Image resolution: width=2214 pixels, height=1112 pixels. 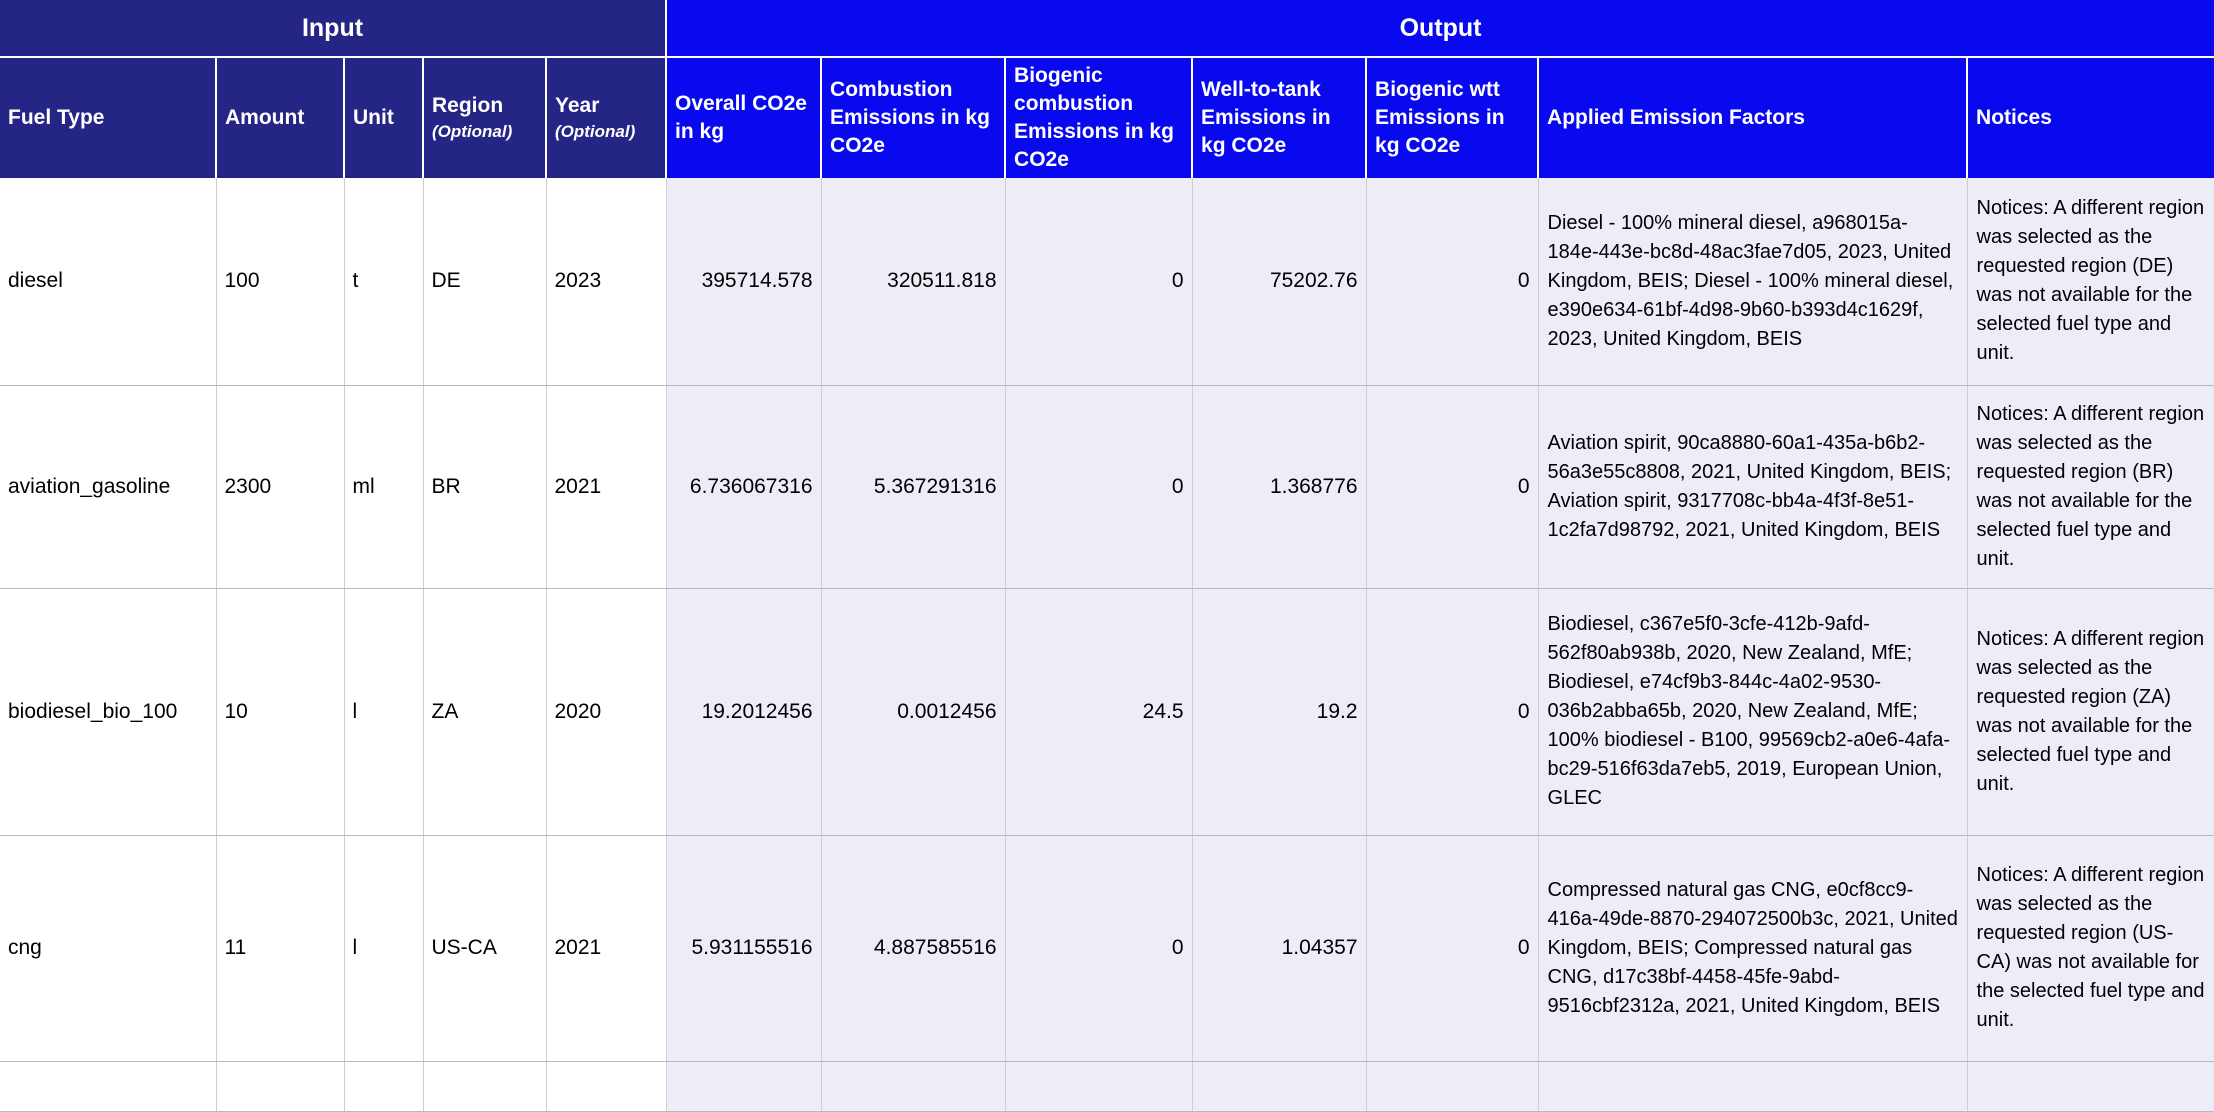 What do you see at coordinates (1279, 948) in the screenshot?
I see `wtt-emissions-cell: 1.04357` at bounding box center [1279, 948].